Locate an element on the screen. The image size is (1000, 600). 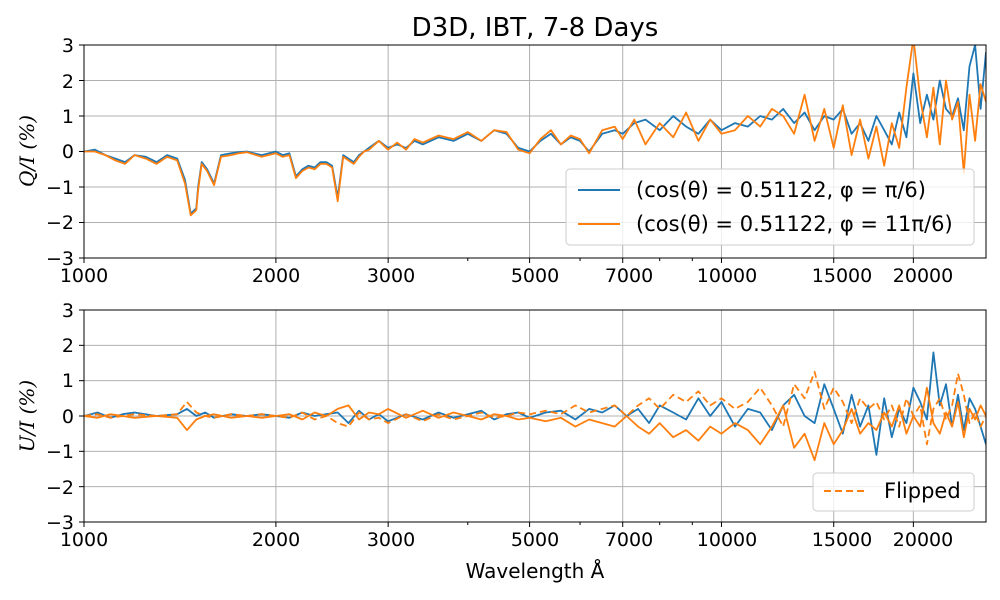
top-ytick-labels: 3 2 1 0 −1 −2 −3 is located at coordinates (60, 152).